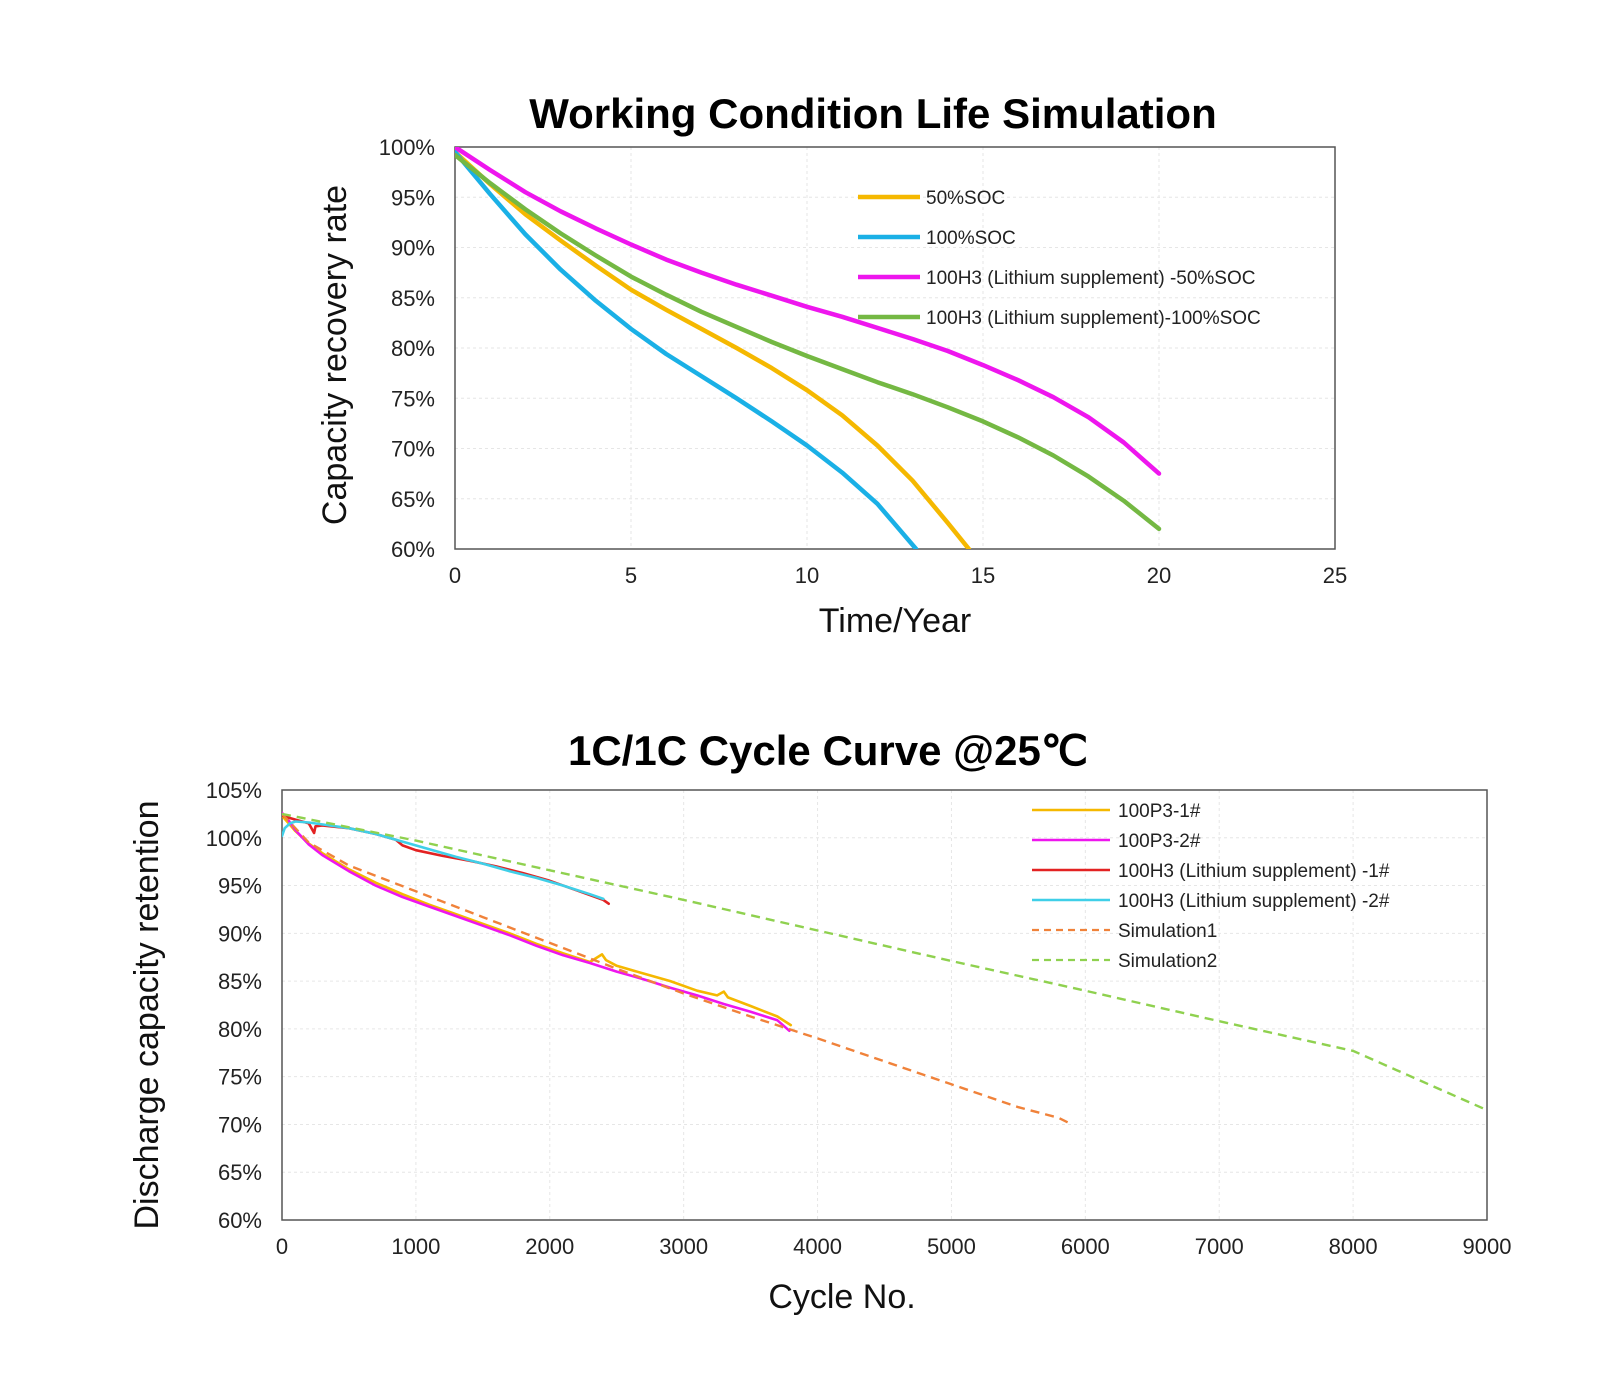 The image size is (1600, 1400). Describe the element at coordinates (1353, 1246) in the screenshot. I see `x-tick-label: 8000` at that location.